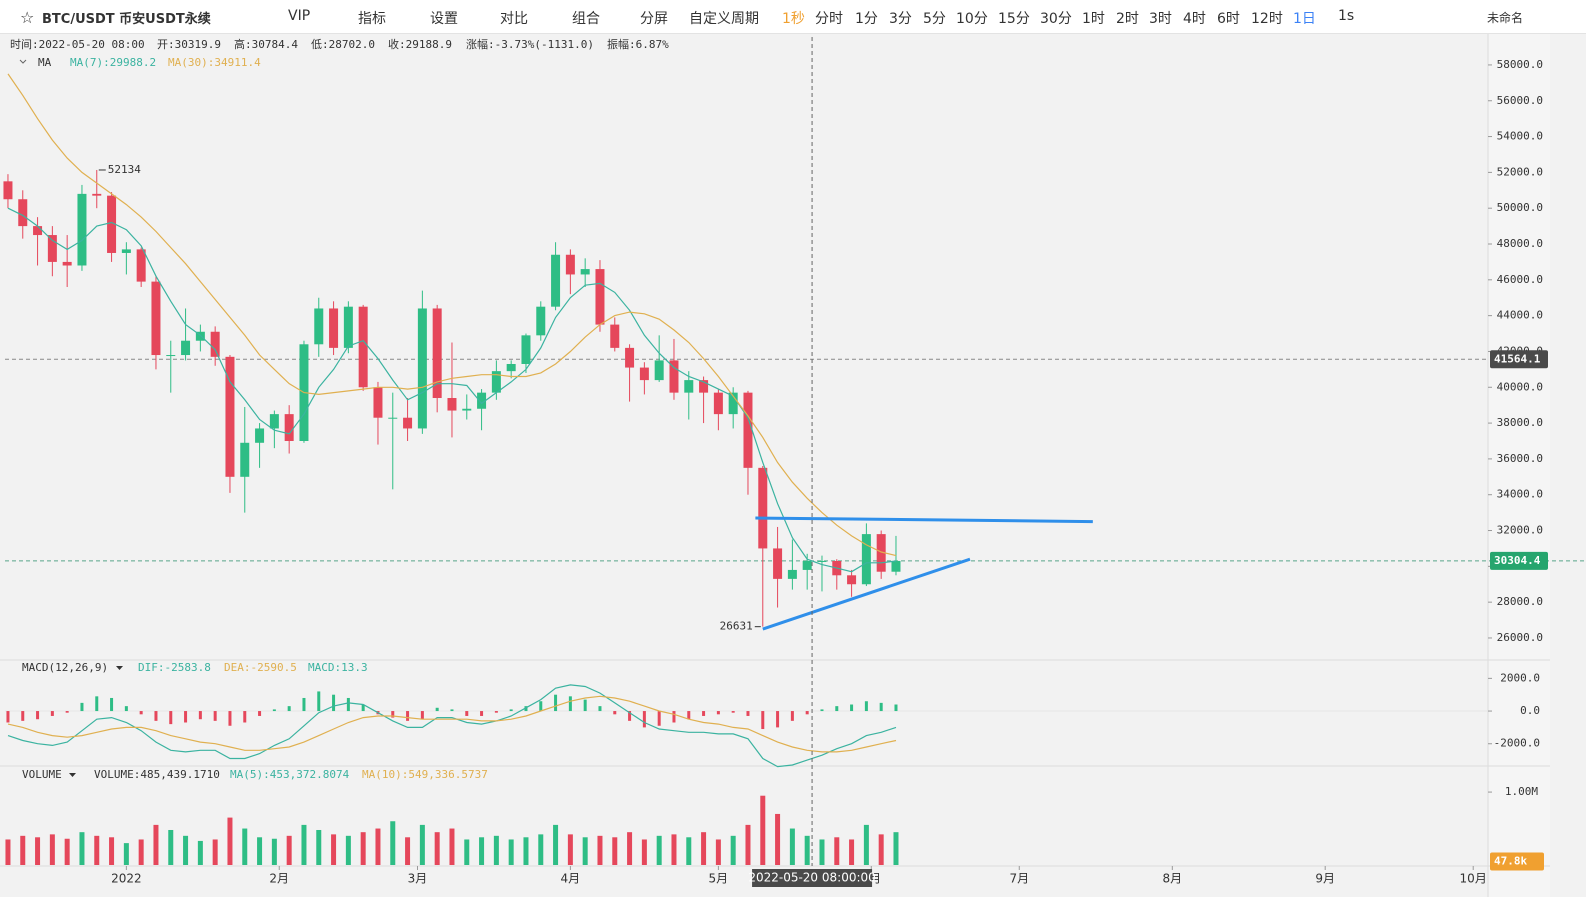  I want to click on y-tick-label: 0.0, so click(1530, 710).